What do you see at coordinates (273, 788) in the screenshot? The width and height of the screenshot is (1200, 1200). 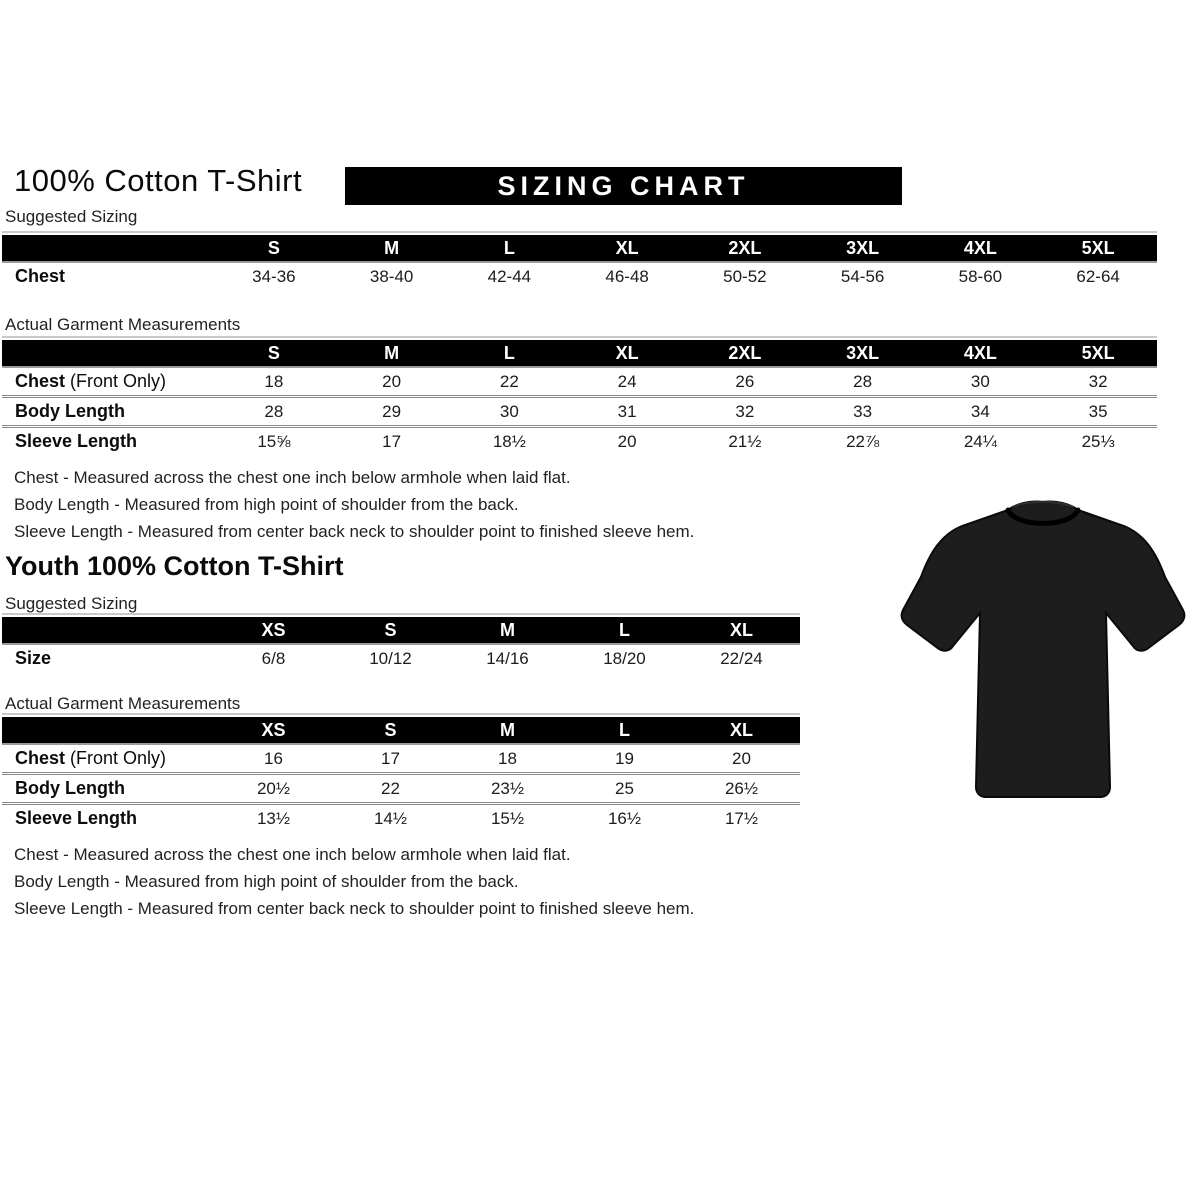 I see `size-value: 20½` at bounding box center [273, 788].